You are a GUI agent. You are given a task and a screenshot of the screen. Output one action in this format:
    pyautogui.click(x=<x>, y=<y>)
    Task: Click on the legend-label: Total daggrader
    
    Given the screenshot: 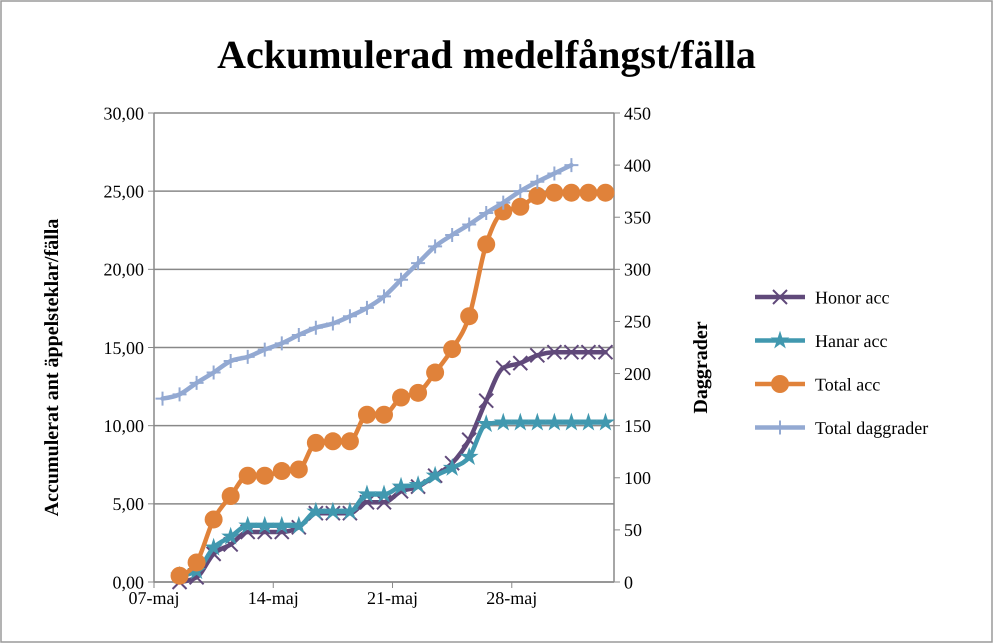 What is the action you would take?
    pyautogui.click(x=871, y=428)
    